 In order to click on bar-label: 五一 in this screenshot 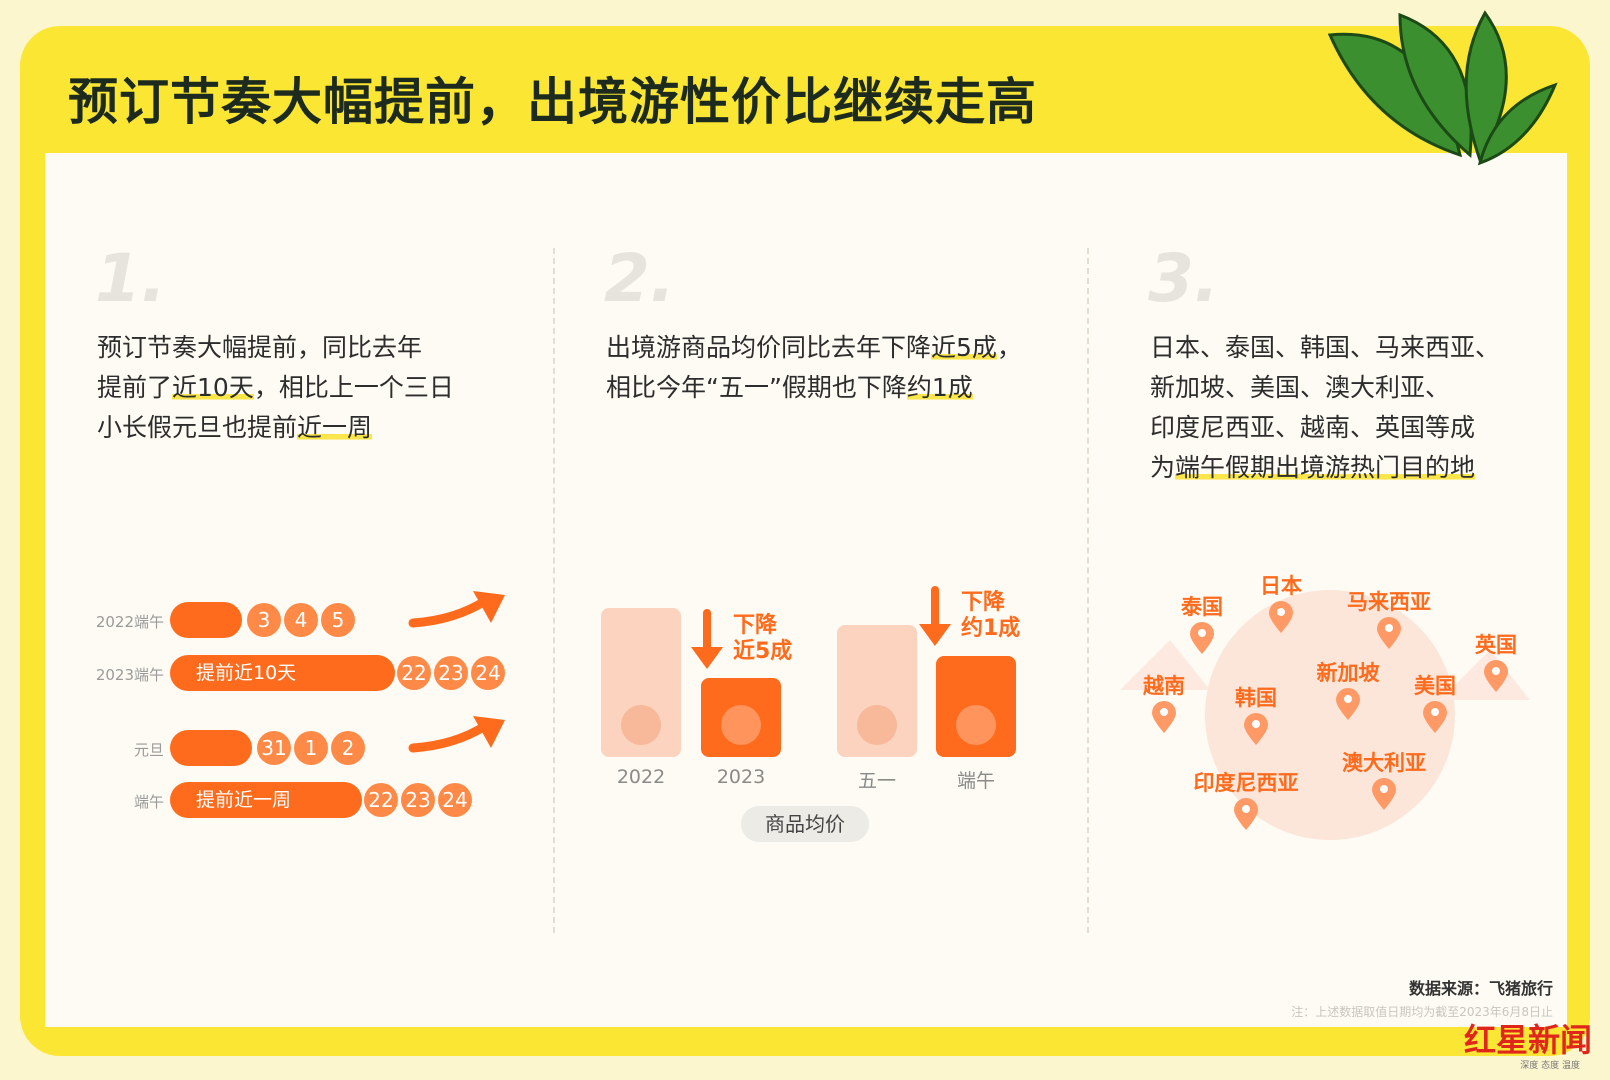, I will do `click(876, 781)`.